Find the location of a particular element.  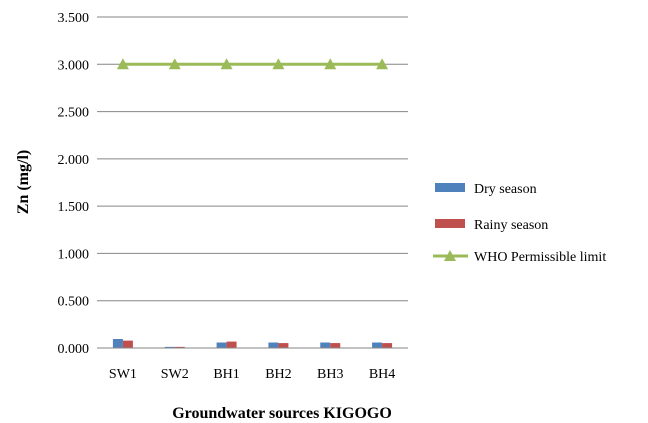

y-tick-label: 2.500 is located at coordinates (74, 113).